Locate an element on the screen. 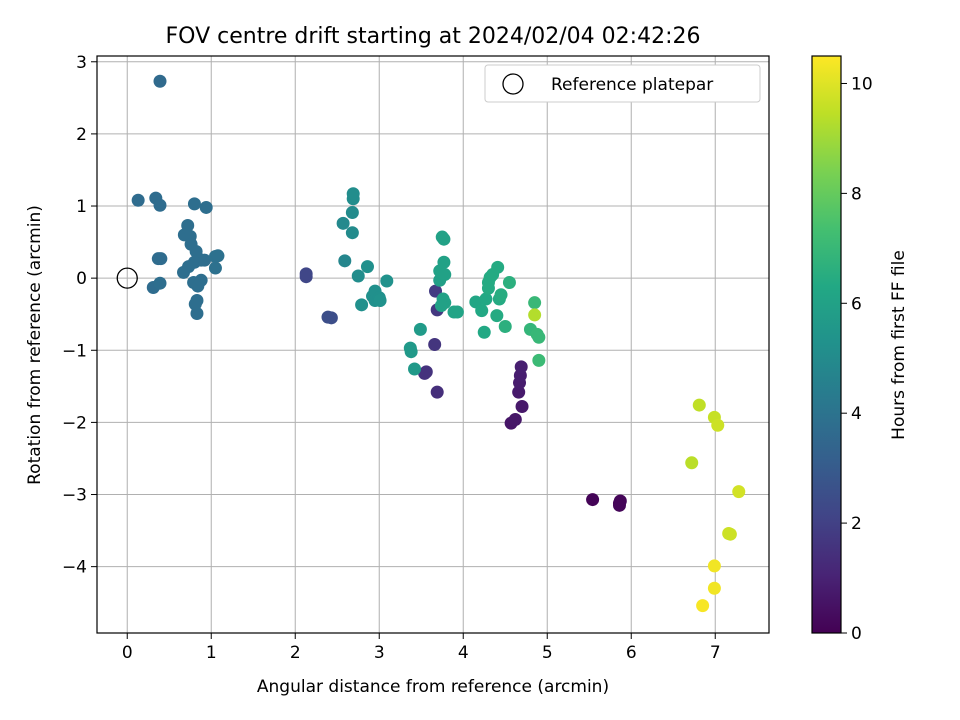 The image size is (960, 720). legend-label: Reference platepar is located at coordinates (632, 85).